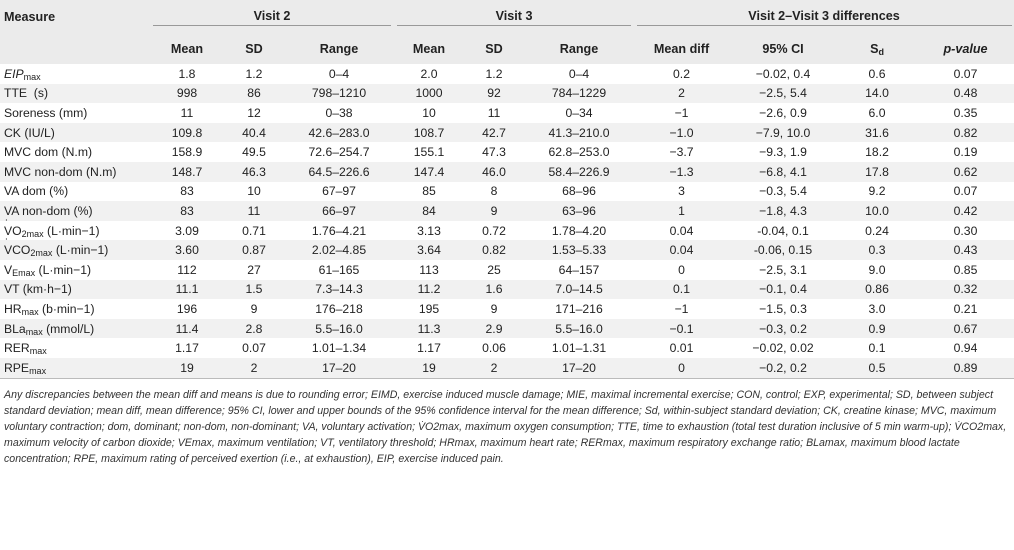  Describe the element at coordinates (494, 73) in the screenshot. I see `visit3-sd-cell: 1.2` at that location.